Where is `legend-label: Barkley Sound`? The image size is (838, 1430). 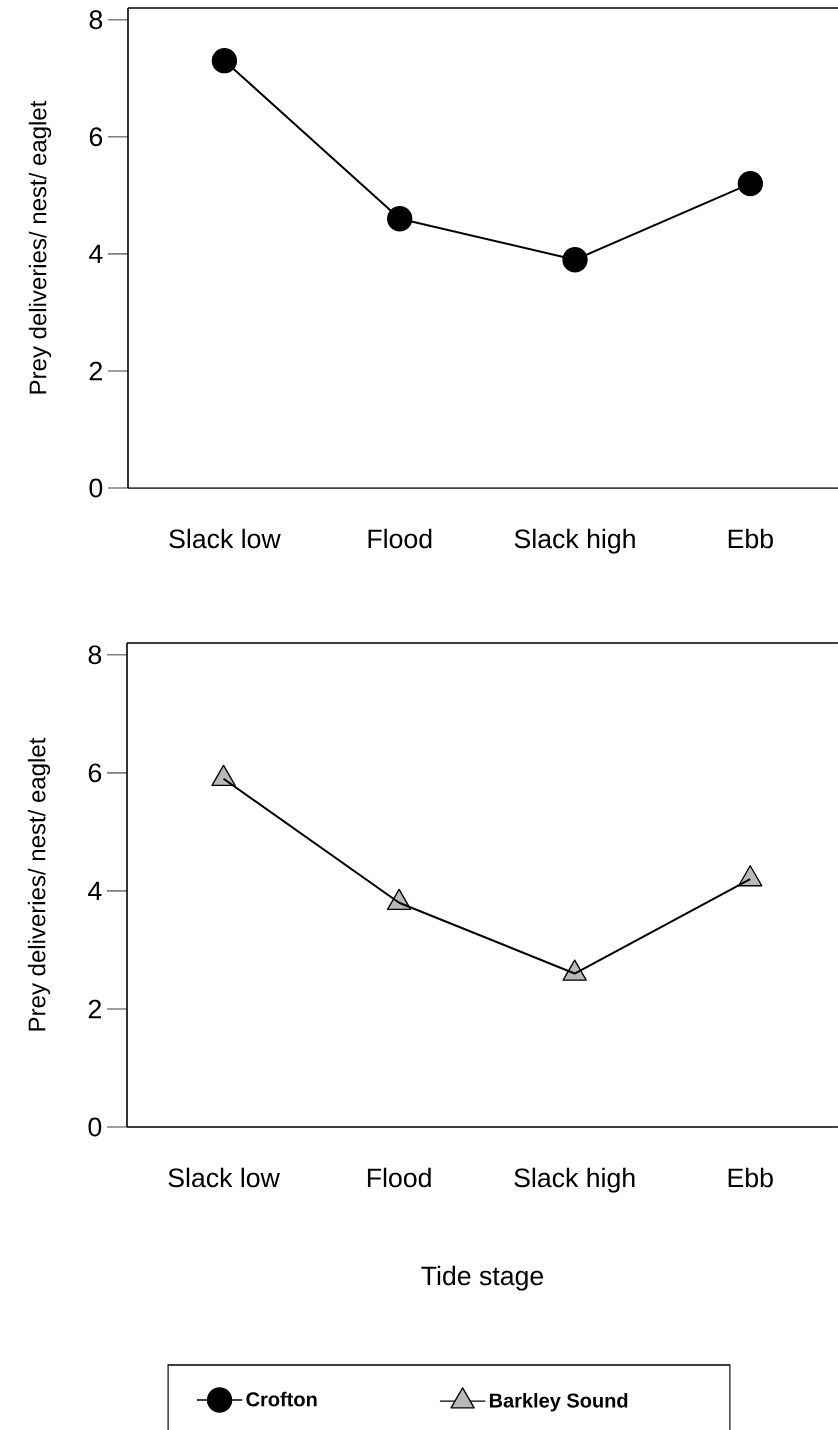
legend-label: Barkley Sound is located at coordinates (558, 1402).